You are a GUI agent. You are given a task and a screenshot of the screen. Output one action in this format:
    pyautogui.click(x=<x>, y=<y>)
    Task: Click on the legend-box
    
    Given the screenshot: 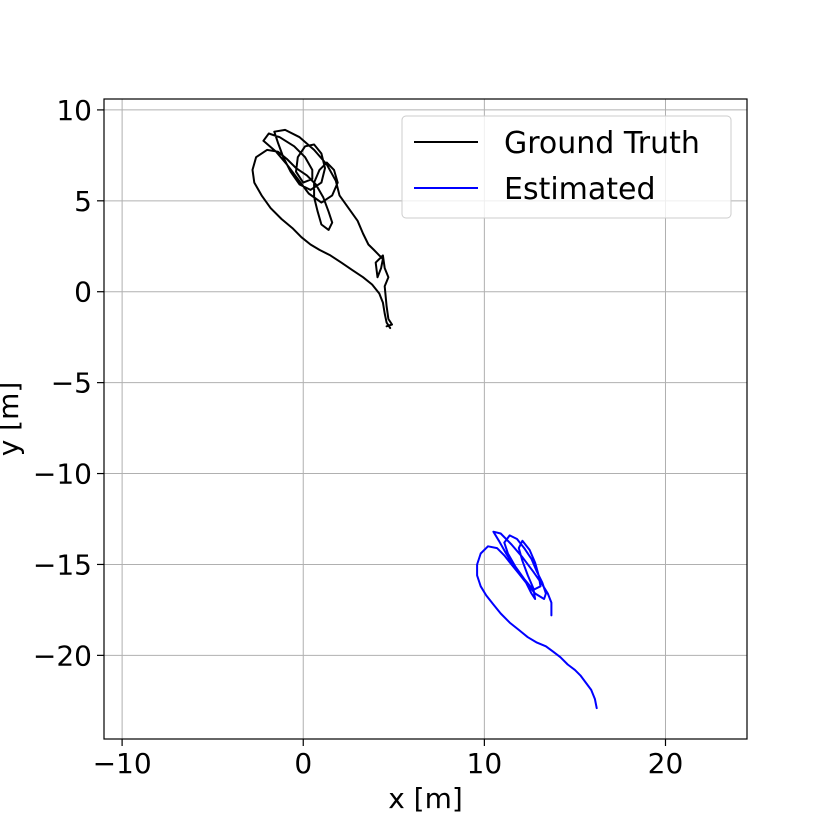 What is the action you would take?
    pyautogui.click(x=566, y=167)
    